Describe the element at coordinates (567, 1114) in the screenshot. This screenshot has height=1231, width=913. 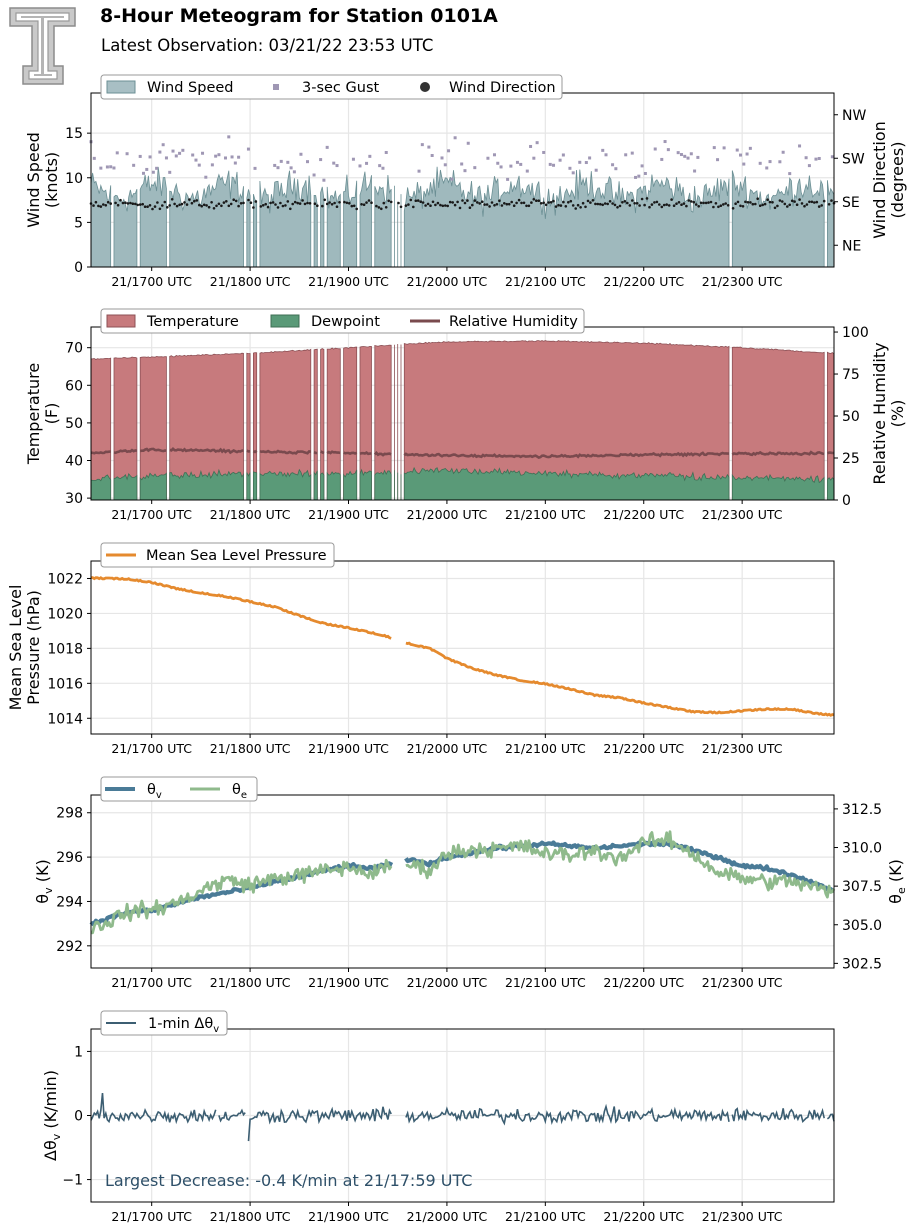
I see `delta-theta-line` at that location.